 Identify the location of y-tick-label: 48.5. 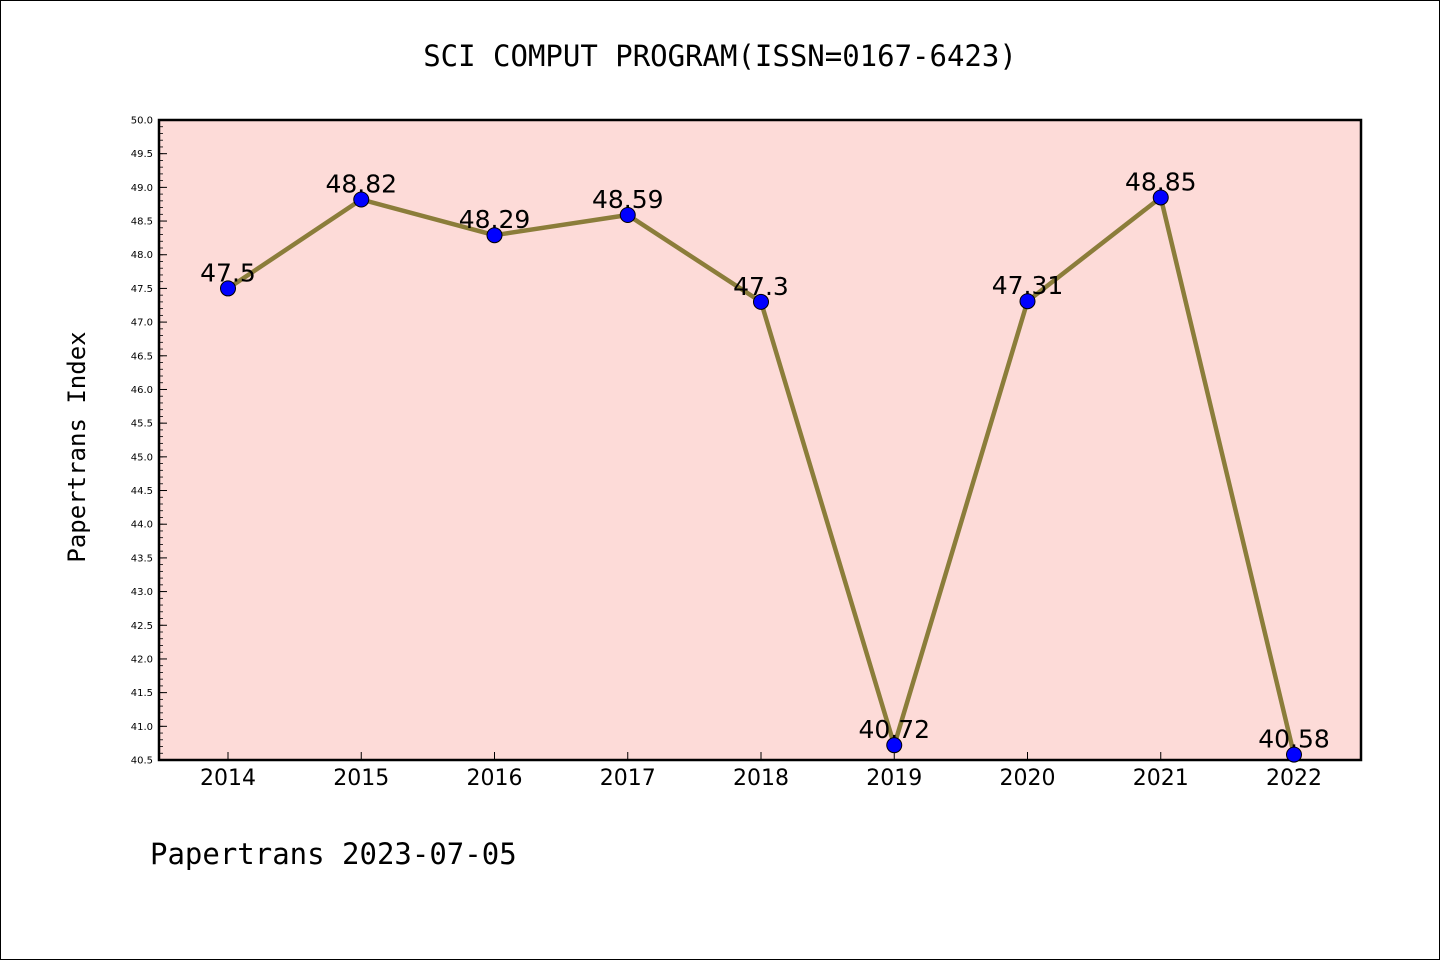
(142, 222).